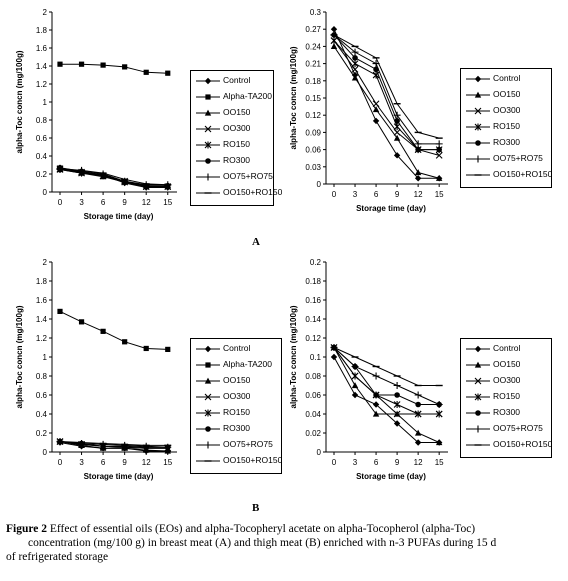  What do you see at coordinates (236, 366) in the screenshot?
I see `legend-item-alpha-ta200: Alpha-TA200` at bounding box center [236, 366].